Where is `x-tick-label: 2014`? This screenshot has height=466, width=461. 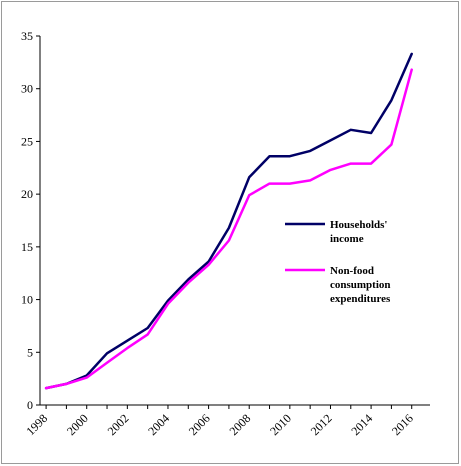
x-tick-label: 2014 is located at coordinates (361, 424).